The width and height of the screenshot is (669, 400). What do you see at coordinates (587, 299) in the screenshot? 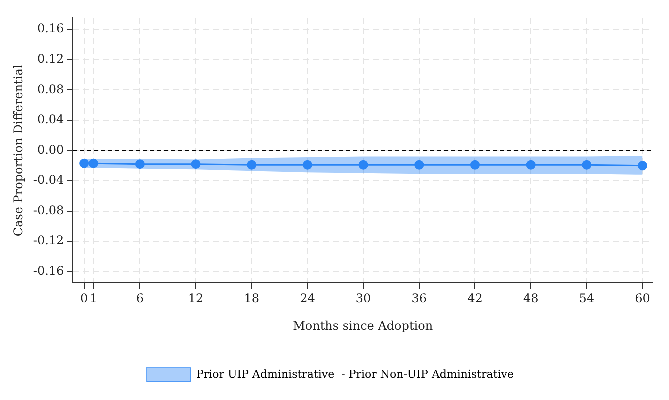
I see `x-tick-label: 54` at bounding box center [587, 299].